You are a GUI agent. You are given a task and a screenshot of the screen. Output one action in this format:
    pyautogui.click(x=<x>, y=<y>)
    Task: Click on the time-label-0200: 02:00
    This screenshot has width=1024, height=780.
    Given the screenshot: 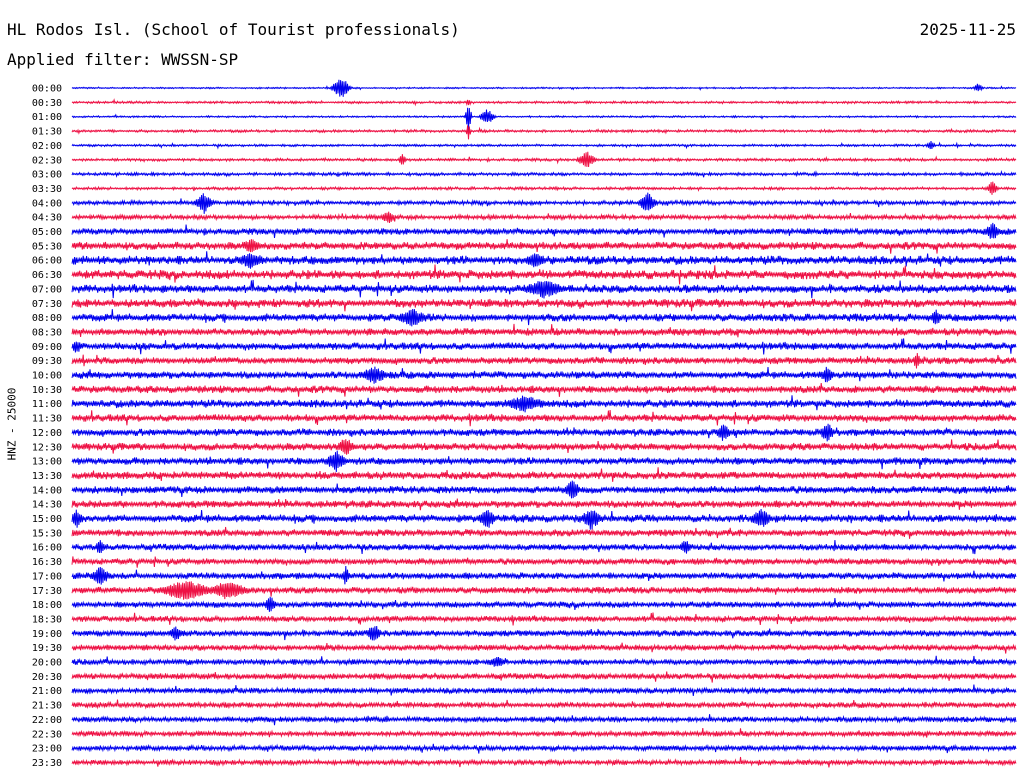 What is the action you would take?
    pyautogui.click(x=47, y=146)
    